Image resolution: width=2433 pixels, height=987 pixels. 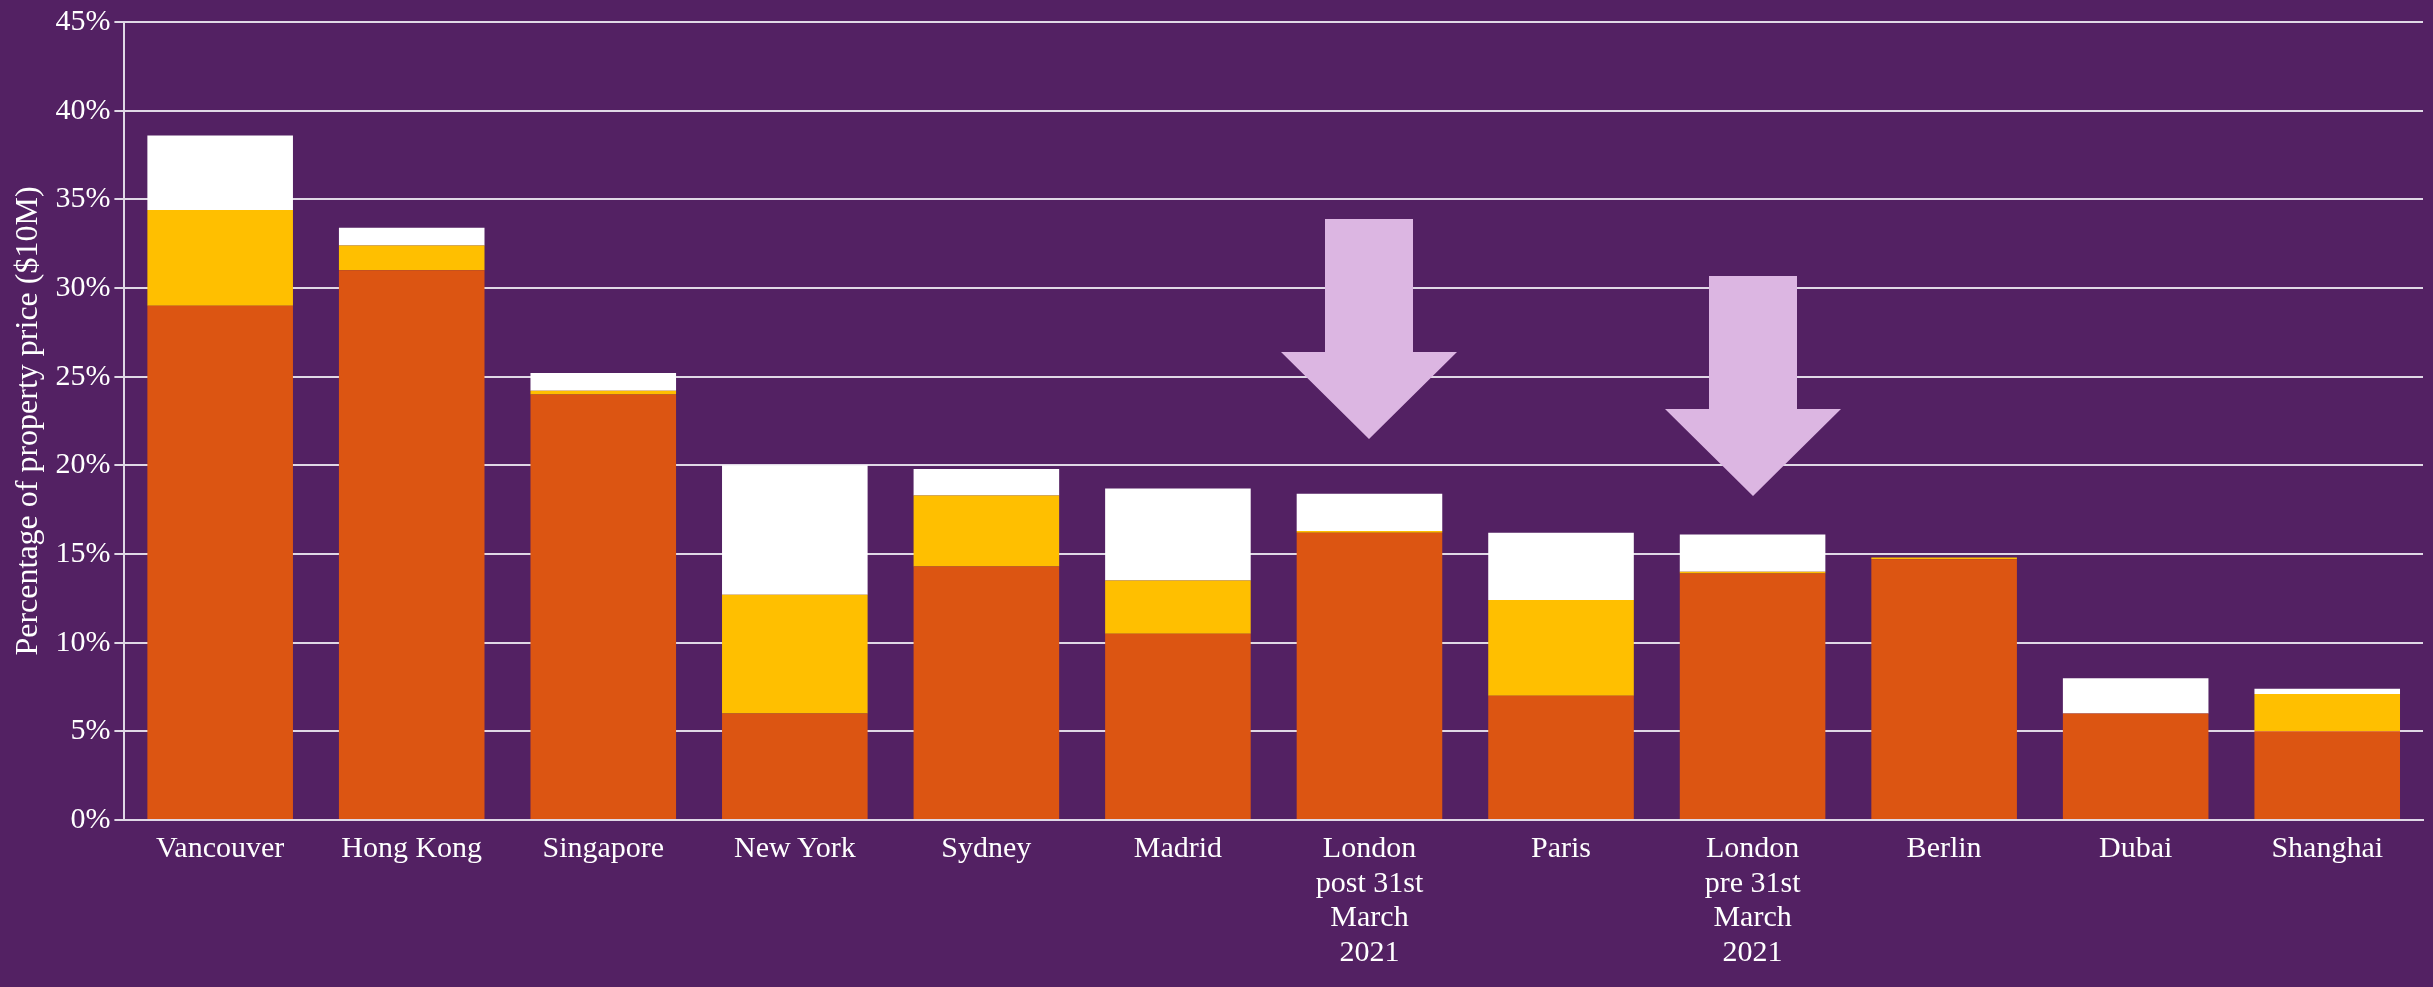 What do you see at coordinates (412, 847) in the screenshot?
I see `x-tick-label: Hong Kong` at bounding box center [412, 847].